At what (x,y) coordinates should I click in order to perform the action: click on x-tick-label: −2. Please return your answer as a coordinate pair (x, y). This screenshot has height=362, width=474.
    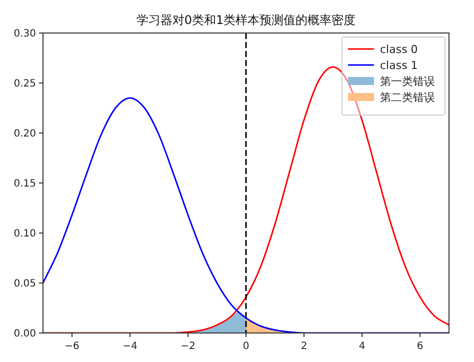
    Looking at the image, I should click on (188, 346).